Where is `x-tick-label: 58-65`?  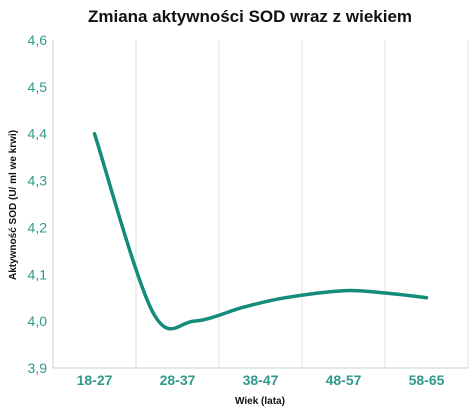
x-tick-label: 58-65 is located at coordinates (427, 380).